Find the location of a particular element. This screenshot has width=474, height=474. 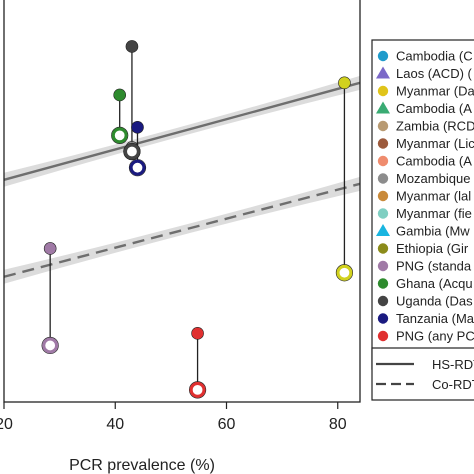

x-tick-label: 60 is located at coordinates (227, 424).